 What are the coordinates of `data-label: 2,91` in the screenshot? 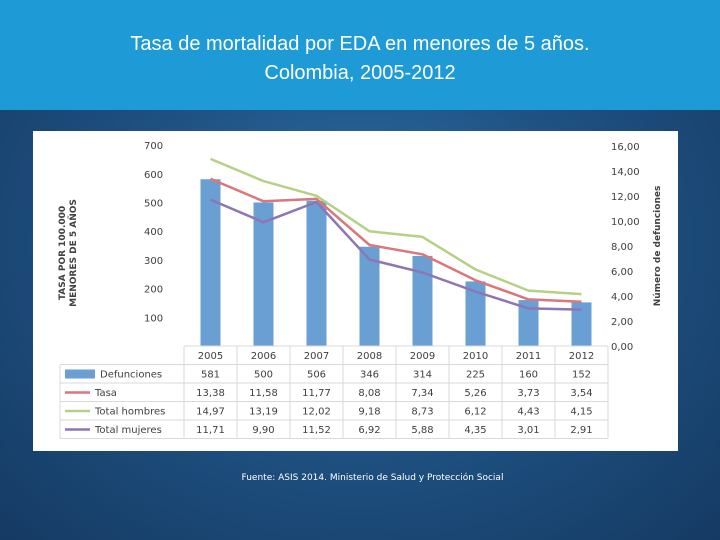 It's located at (581, 430).